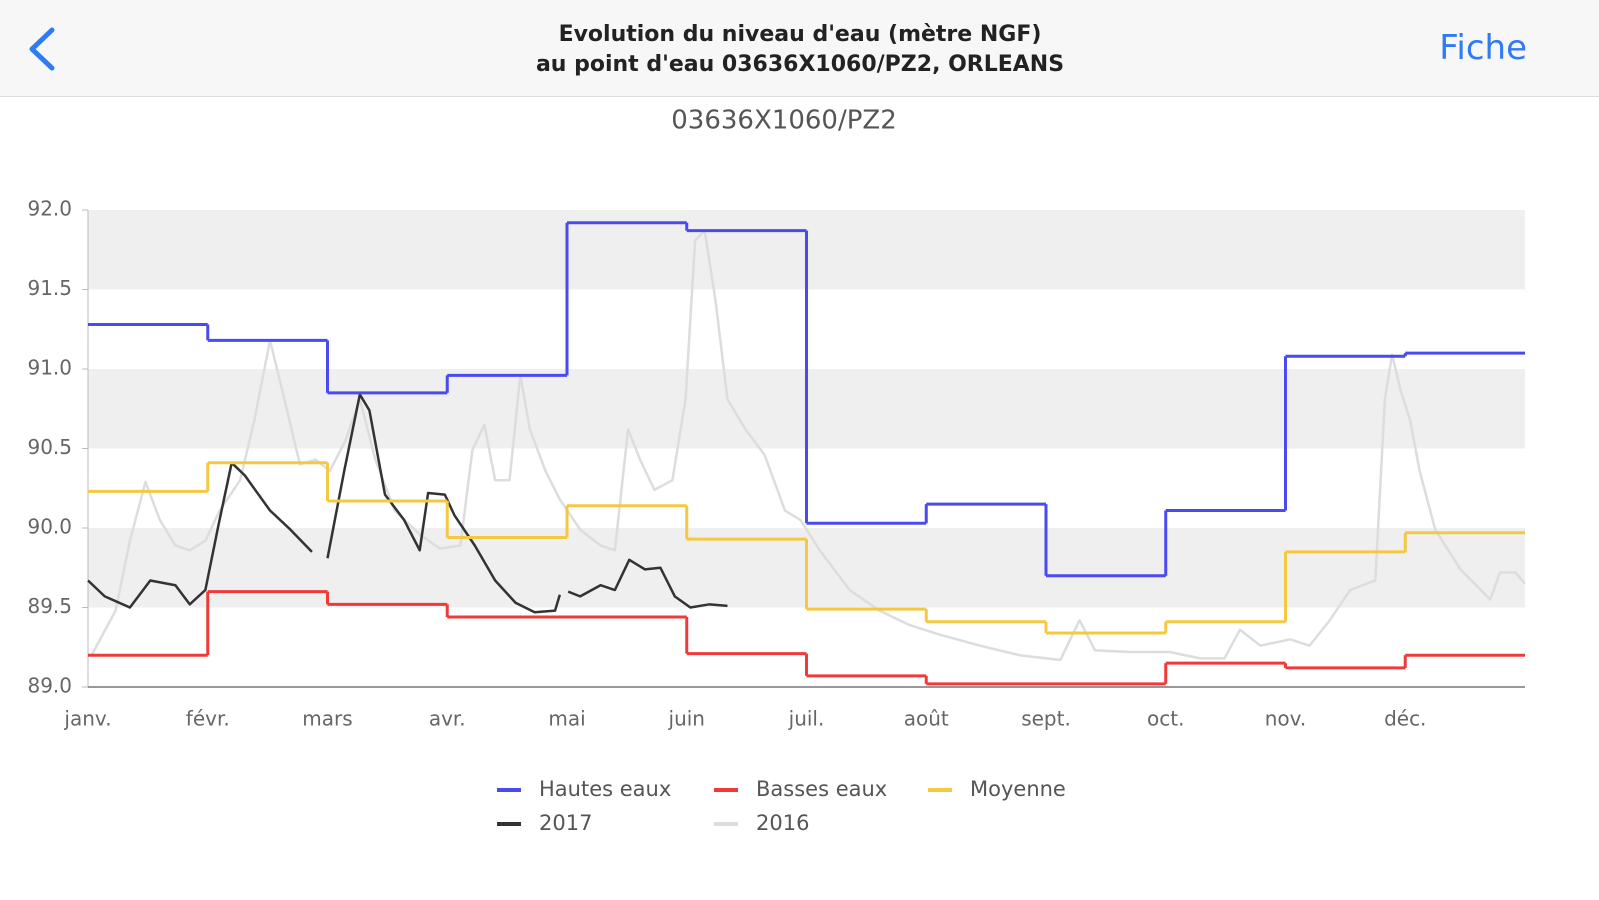 The width and height of the screenshot is (1599, 900). What do you see at coordinates (49, 447) in the screenshot?
I see `y-tick-label: 90.5` at bounding box center [49, 447].